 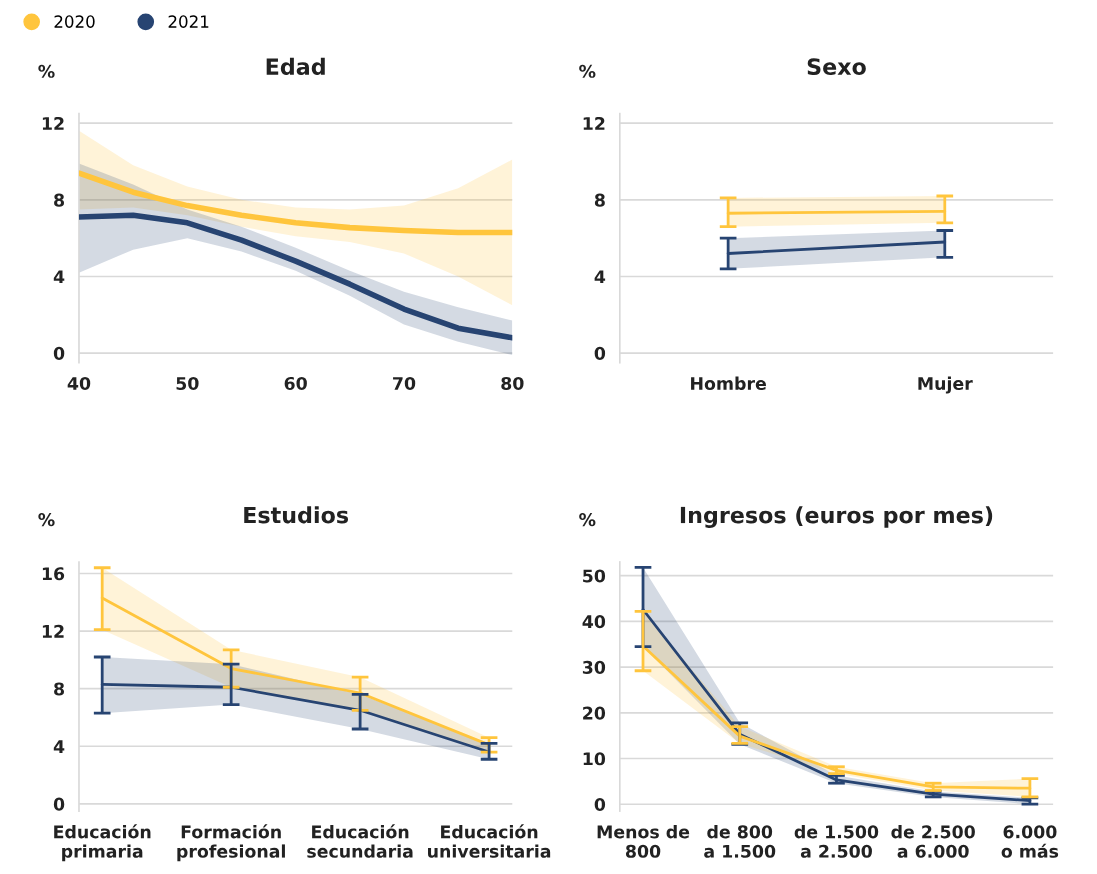 What do you see at coordinates (836, 517) in the screenshot?
I see `chart-title: Ingresos (euros por mes)` at bounding box center [836, 517].